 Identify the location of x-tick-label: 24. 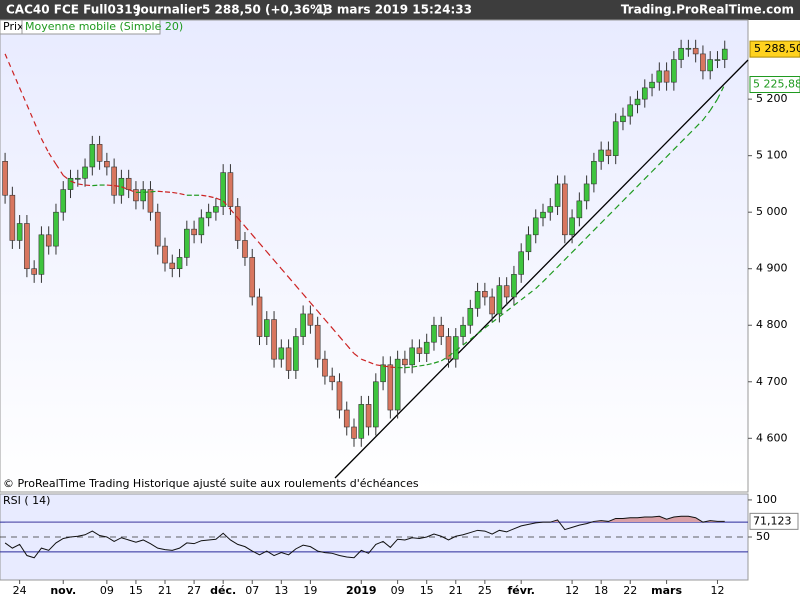
(20, 590).